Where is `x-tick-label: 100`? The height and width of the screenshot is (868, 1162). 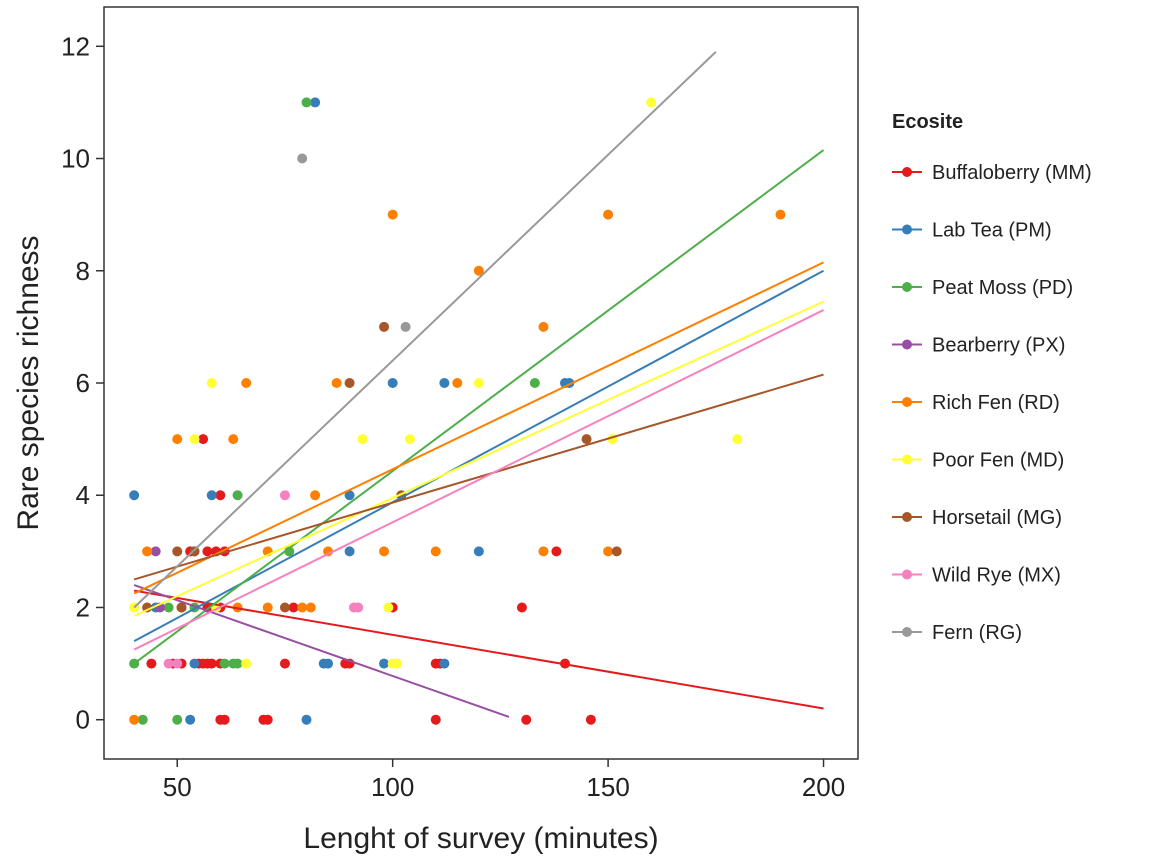 x-tick-label: 100 is located at coordinates (392, 787).